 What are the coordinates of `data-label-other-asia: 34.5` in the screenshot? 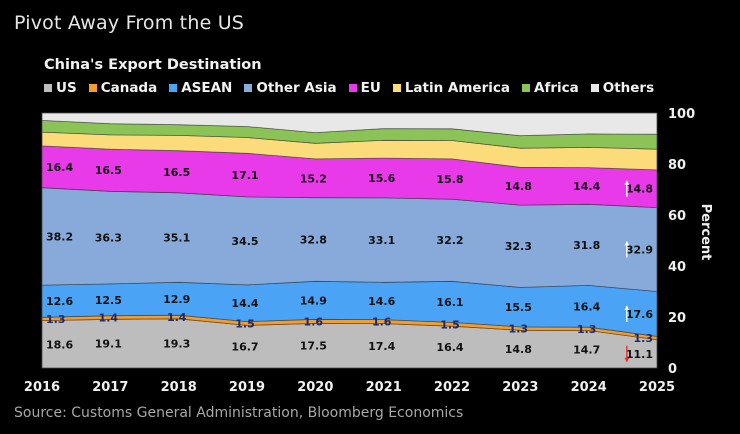 It's located at (244, 241).